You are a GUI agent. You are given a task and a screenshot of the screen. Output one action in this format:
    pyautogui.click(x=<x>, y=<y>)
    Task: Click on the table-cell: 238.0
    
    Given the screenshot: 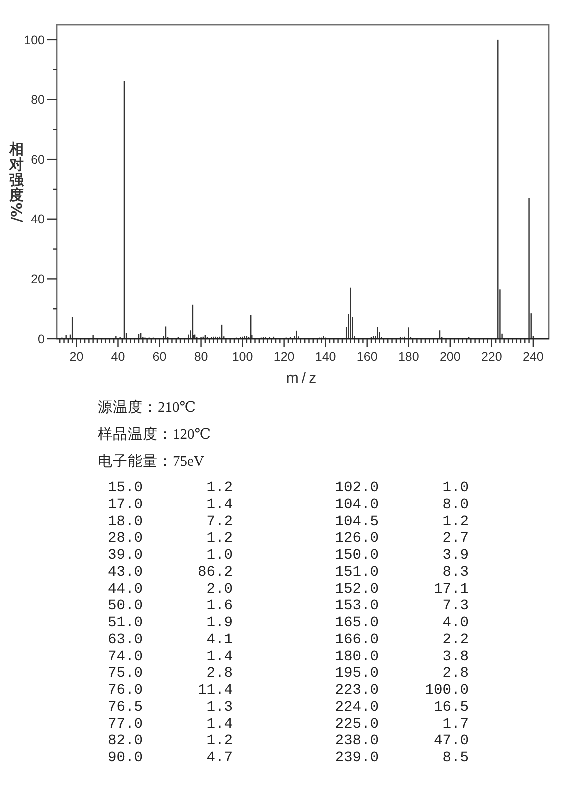 What is the action you would take?
    pyautogui.click(x=357, y=742)
    